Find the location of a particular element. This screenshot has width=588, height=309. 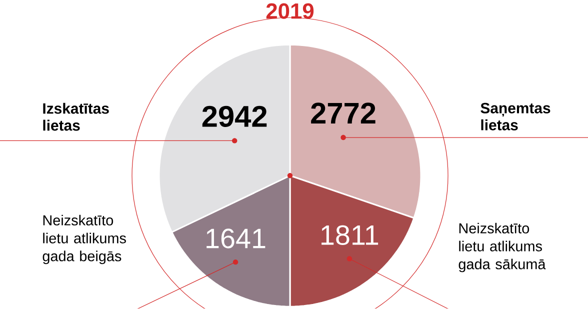

slice-label: Saņemtas lietas is located at coordinates (515, 117).